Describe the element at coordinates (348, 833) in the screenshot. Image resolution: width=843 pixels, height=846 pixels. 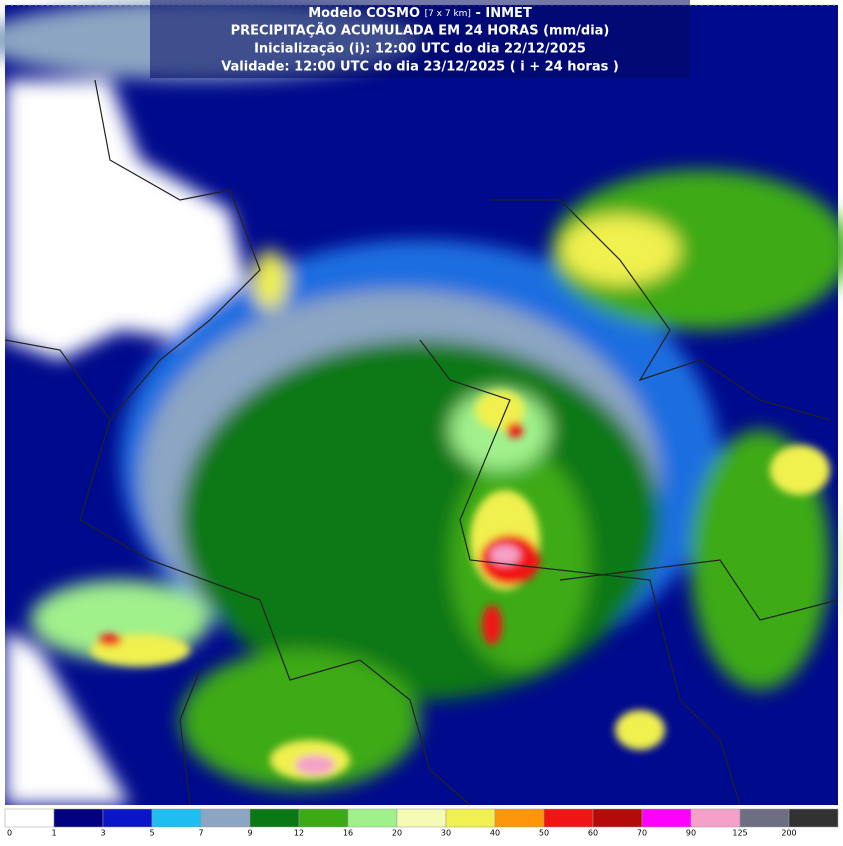
I see `legend-label: 16` at that location.